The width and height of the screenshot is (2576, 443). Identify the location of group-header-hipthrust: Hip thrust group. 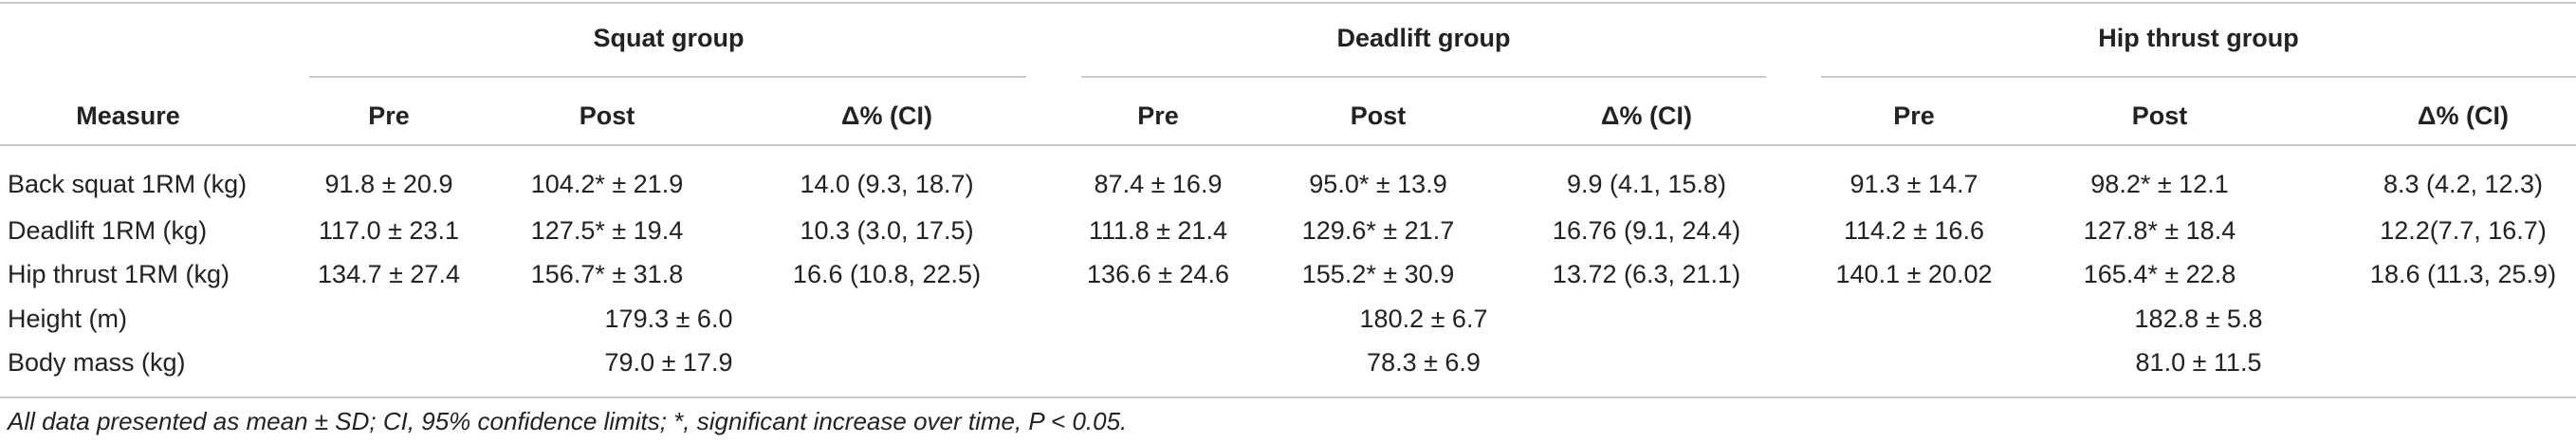
(2198, 38).